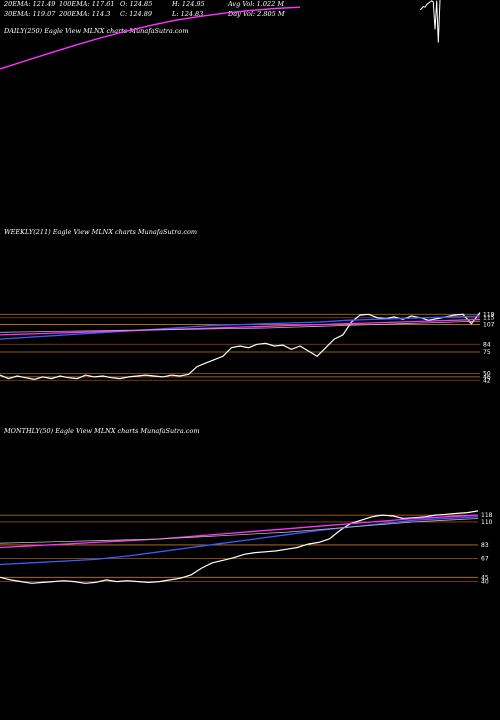 The width and height of the screenshot is (500, 720). Describe the element at coordinates (487, 515) in the screenshot. I see `level-label: 118` at that location.